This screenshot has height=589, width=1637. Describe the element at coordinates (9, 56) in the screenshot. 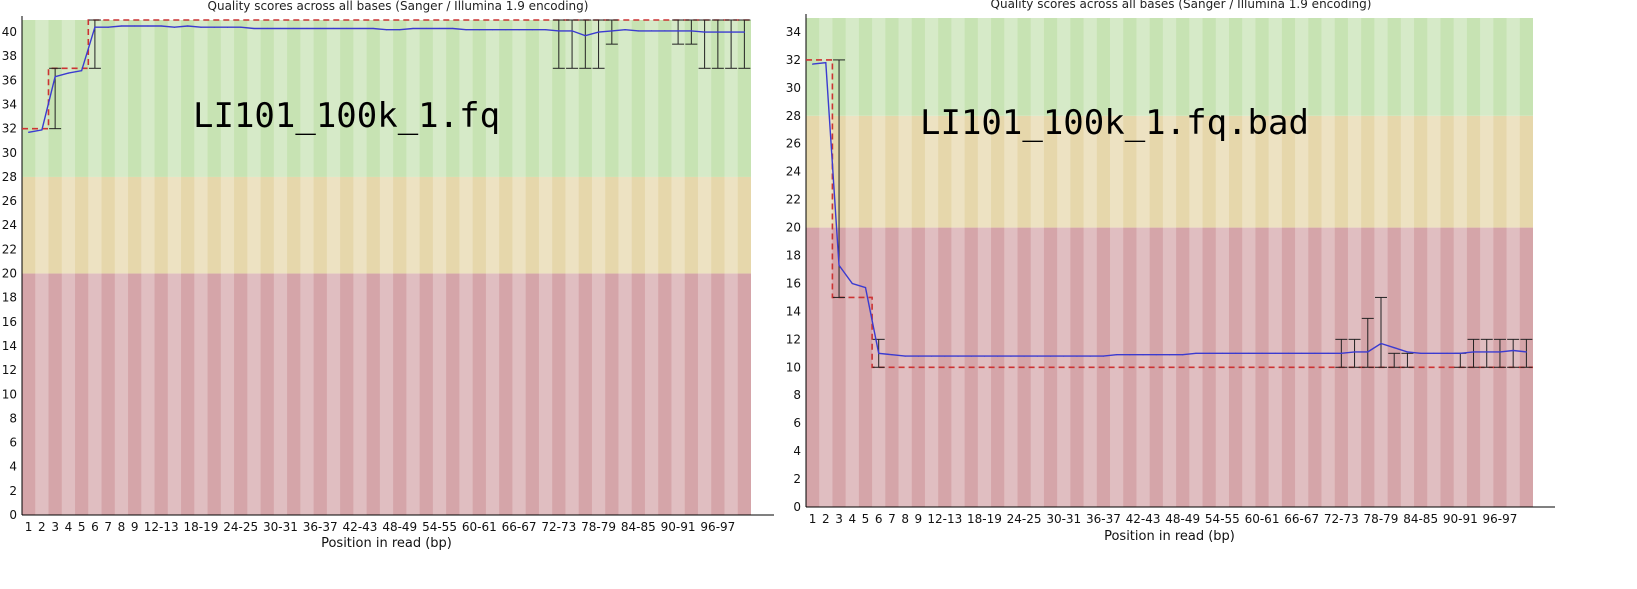

I see `y-tick-label: 38` at that location.